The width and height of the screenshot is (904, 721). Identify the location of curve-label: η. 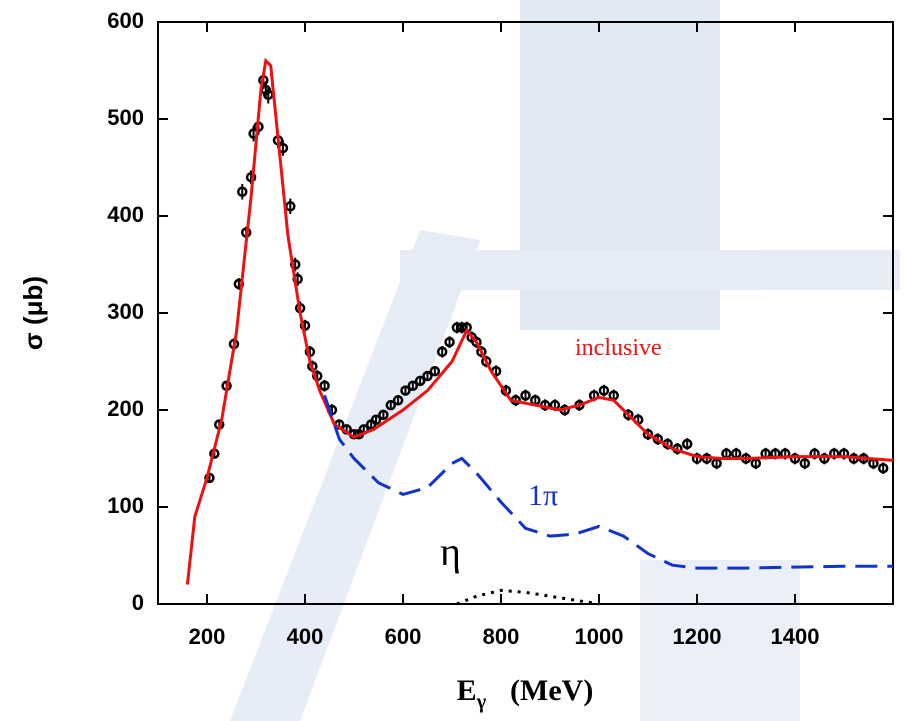
(450, 551).